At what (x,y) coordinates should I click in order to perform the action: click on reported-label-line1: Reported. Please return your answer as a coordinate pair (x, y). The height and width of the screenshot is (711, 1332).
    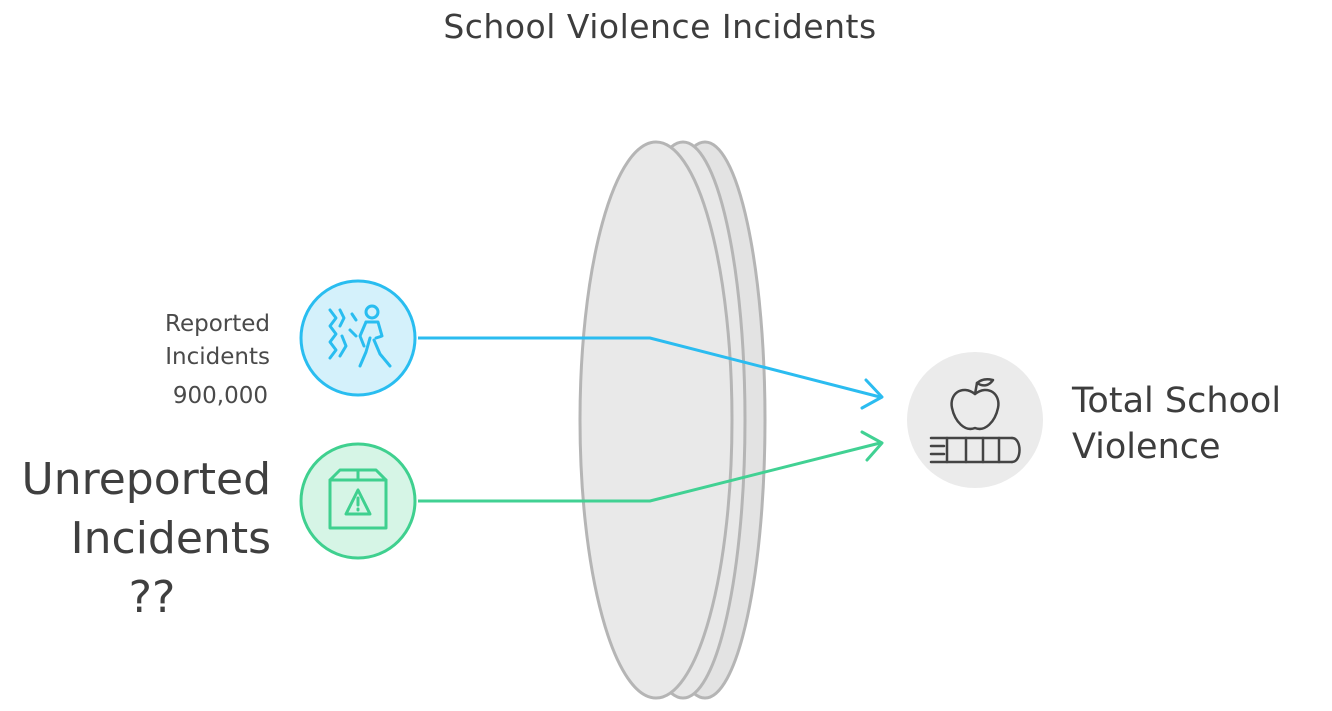
    Looking at the image, I should click on (217, 324).